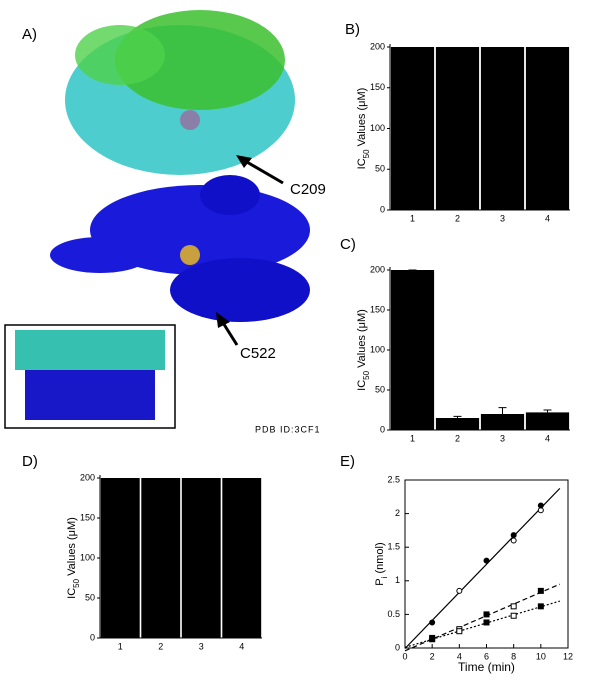 This screenshot has height=684, width=600. I want to click on axis-label: Pi (nmol), so click(381, 563).